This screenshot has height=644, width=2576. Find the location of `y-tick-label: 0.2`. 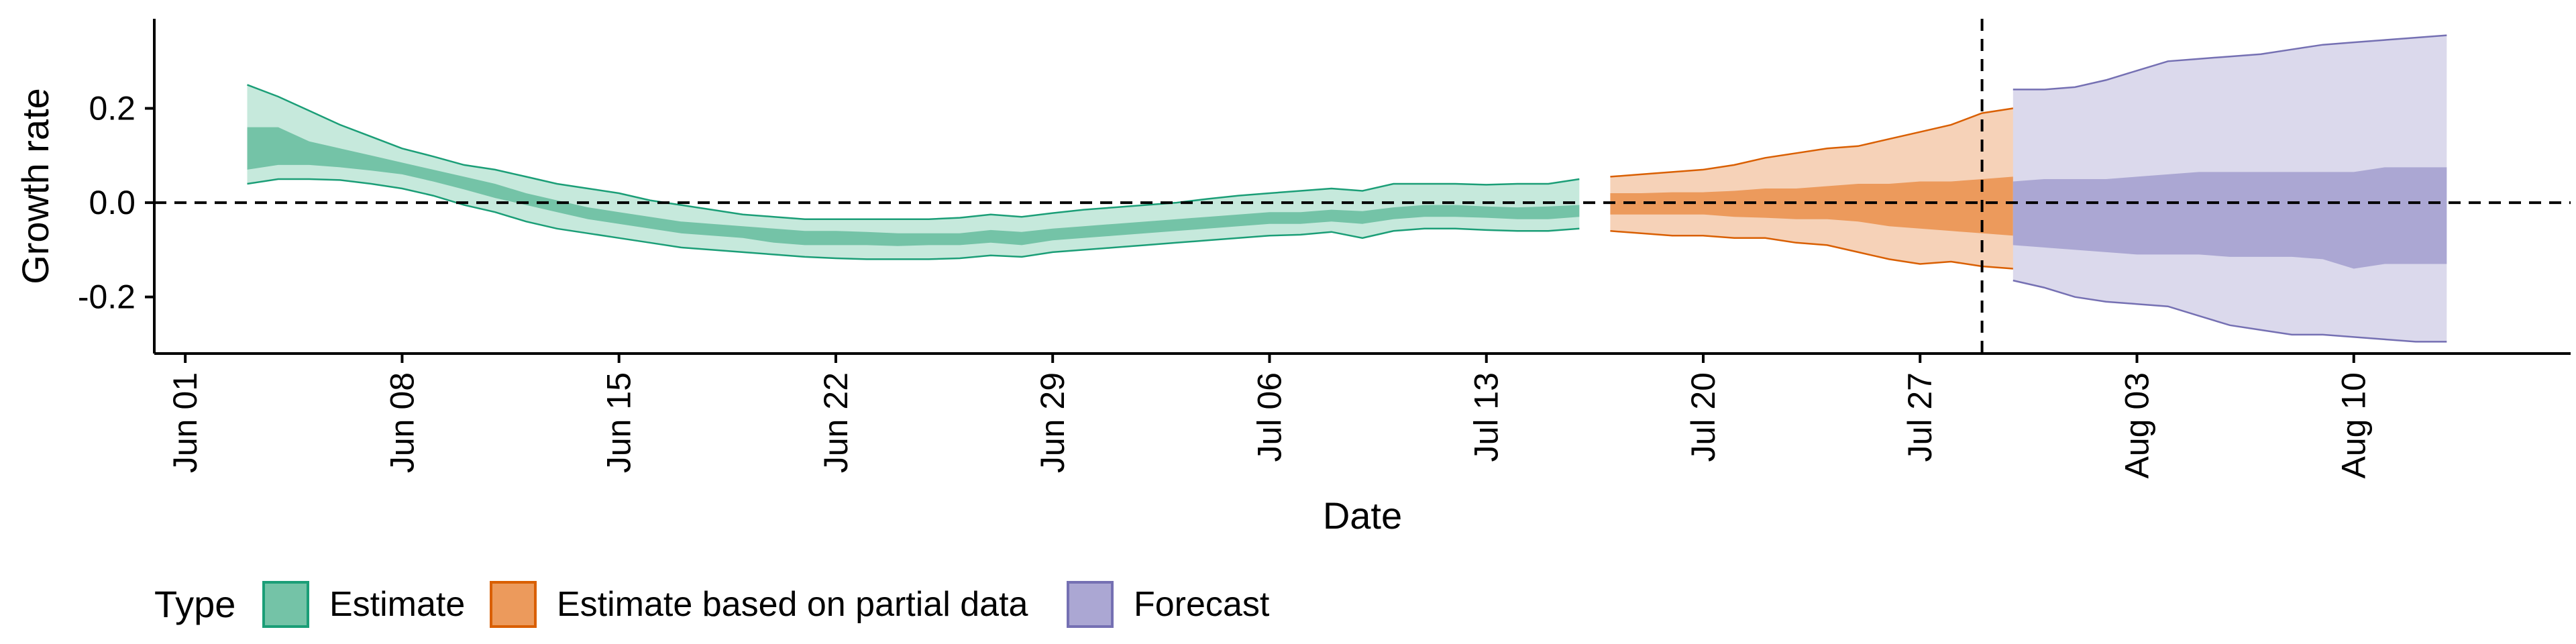

y-tick-label: 0.2 is located at coordinates (112, 108).